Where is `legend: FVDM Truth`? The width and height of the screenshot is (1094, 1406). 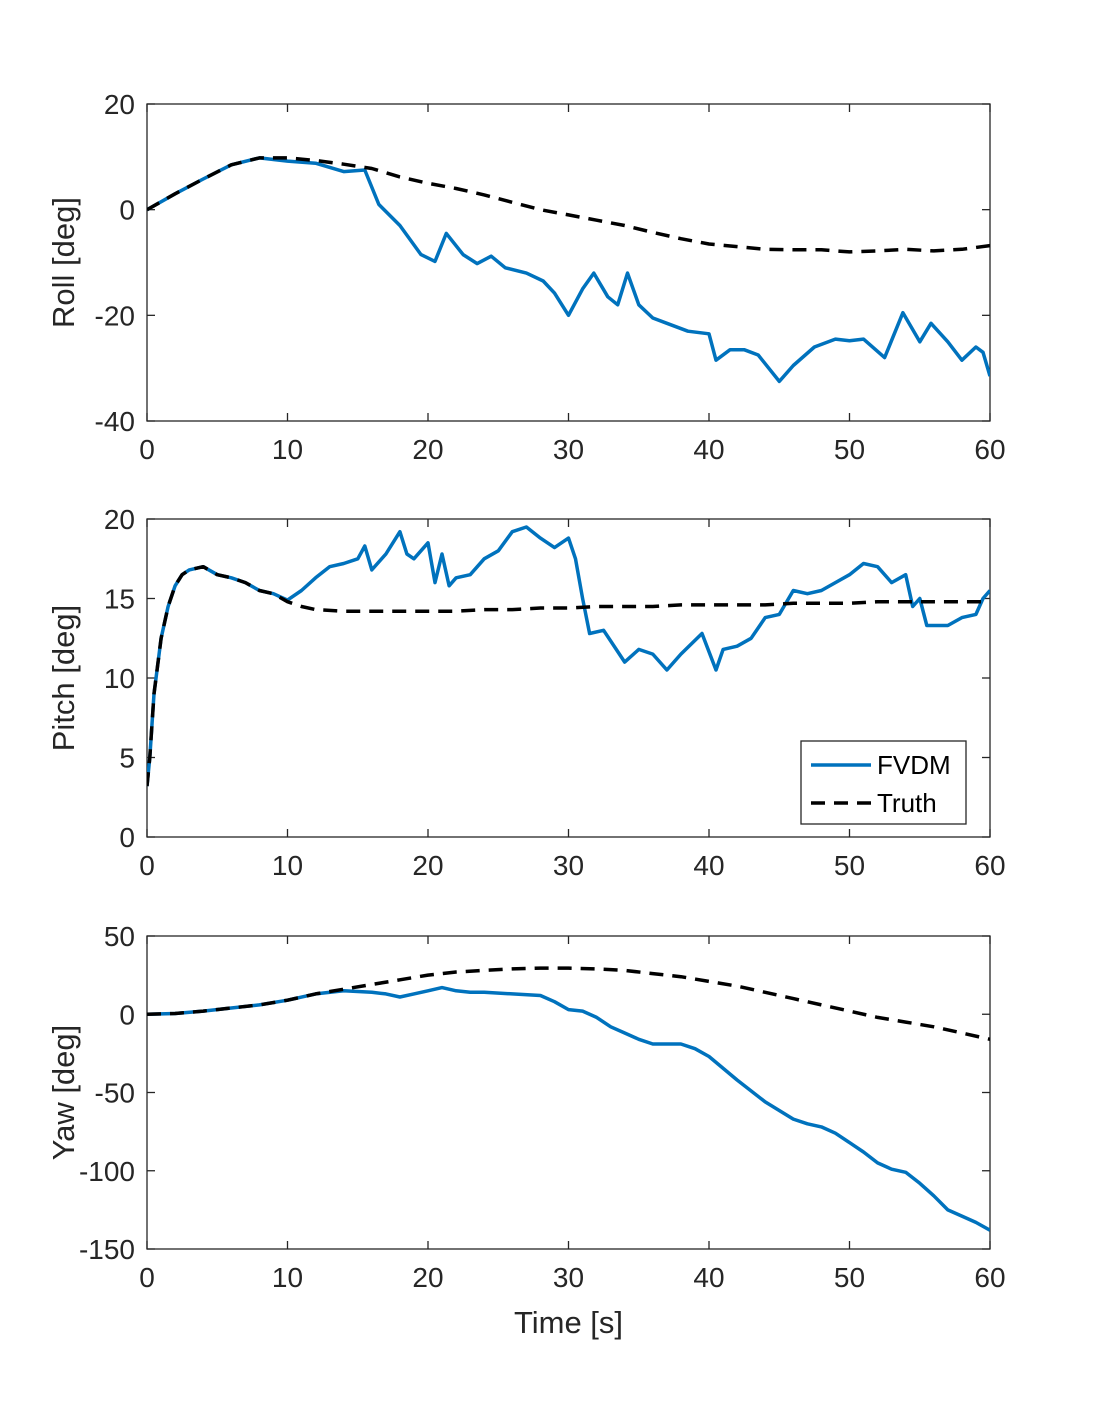 legend: FVDM Truth is located at coordinates (883, 782).